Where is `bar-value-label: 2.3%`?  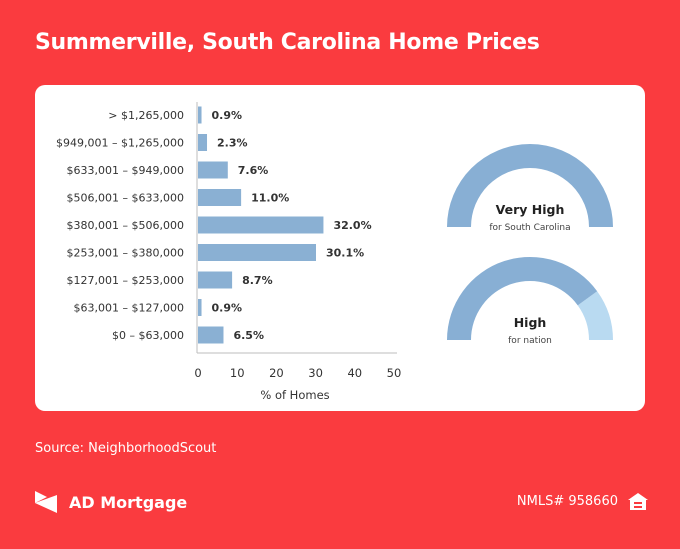
bar-value-label: 2.3% is located at coordinates (232, 143).